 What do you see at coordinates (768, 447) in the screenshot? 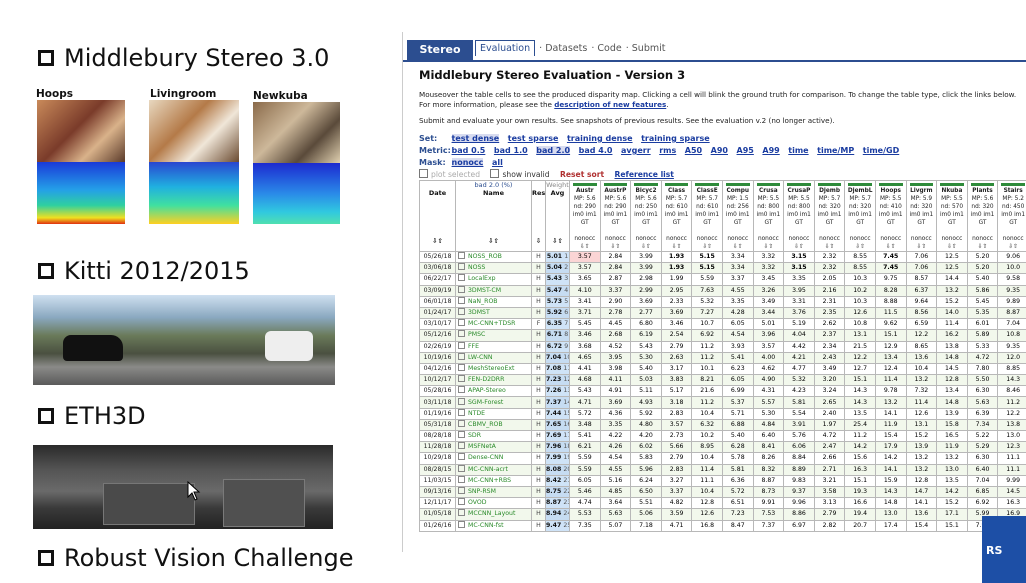
I see `cell-score: 8.41` at bounding box center [768, 447].